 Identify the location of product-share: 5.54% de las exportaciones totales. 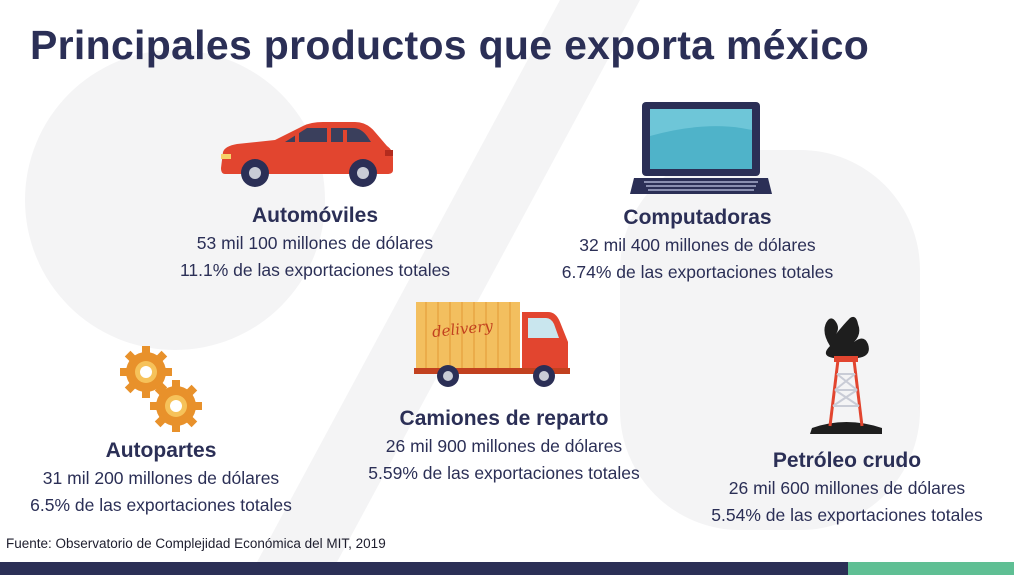
(847, 515).